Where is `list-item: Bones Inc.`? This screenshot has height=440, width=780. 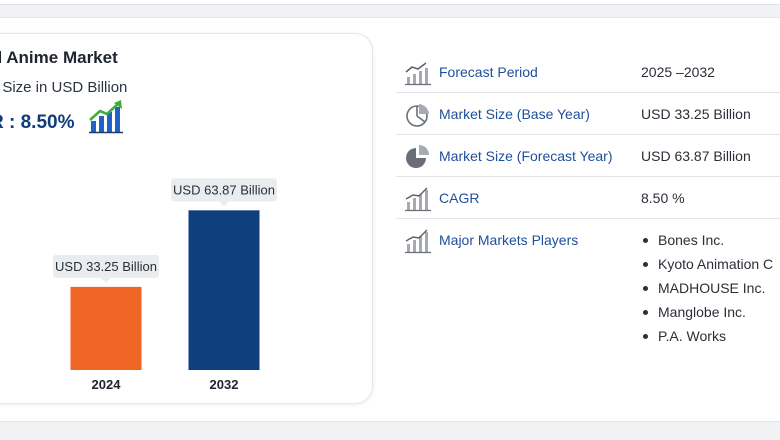
list-item: Bones Inc. is located at coordinates (707, 244).